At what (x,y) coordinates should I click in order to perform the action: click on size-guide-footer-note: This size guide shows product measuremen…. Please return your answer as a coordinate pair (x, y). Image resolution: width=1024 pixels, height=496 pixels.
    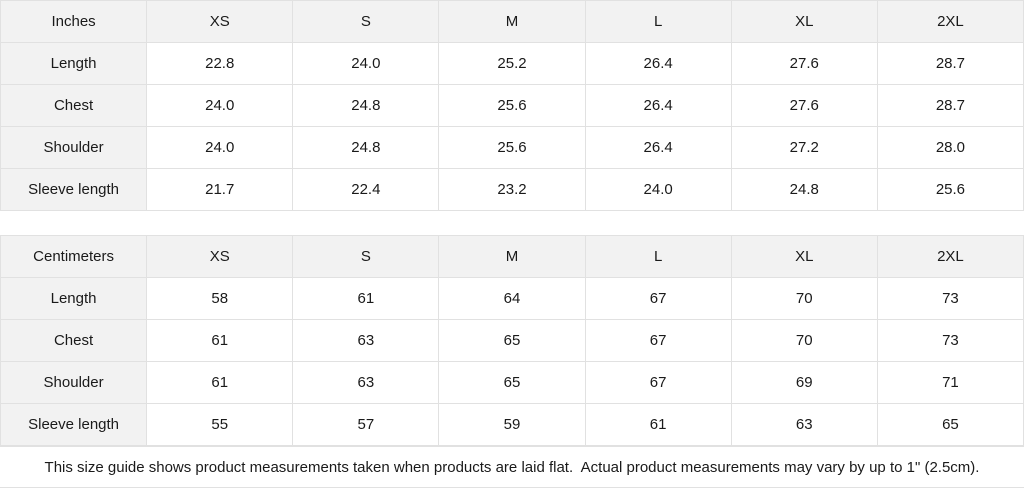
    Looking at the image, I should click on (512, 467).